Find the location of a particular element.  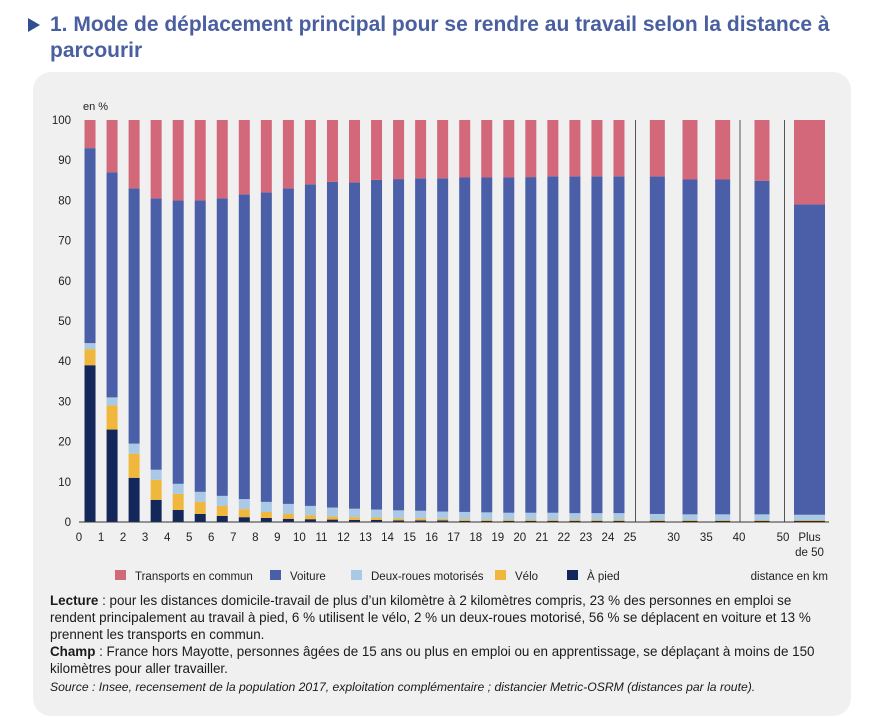

title-arrow-icon is located at coordinates (34, 25).